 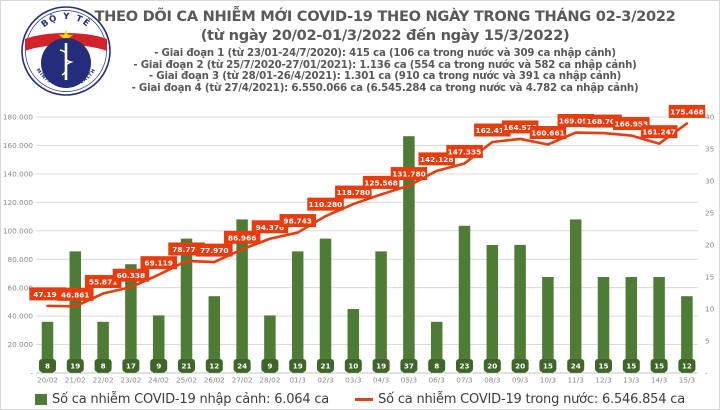 What do you see at coordinates (325, 365) in the screenshot?
I see `bar-value-label: 21` at bounding box center [325, 365].